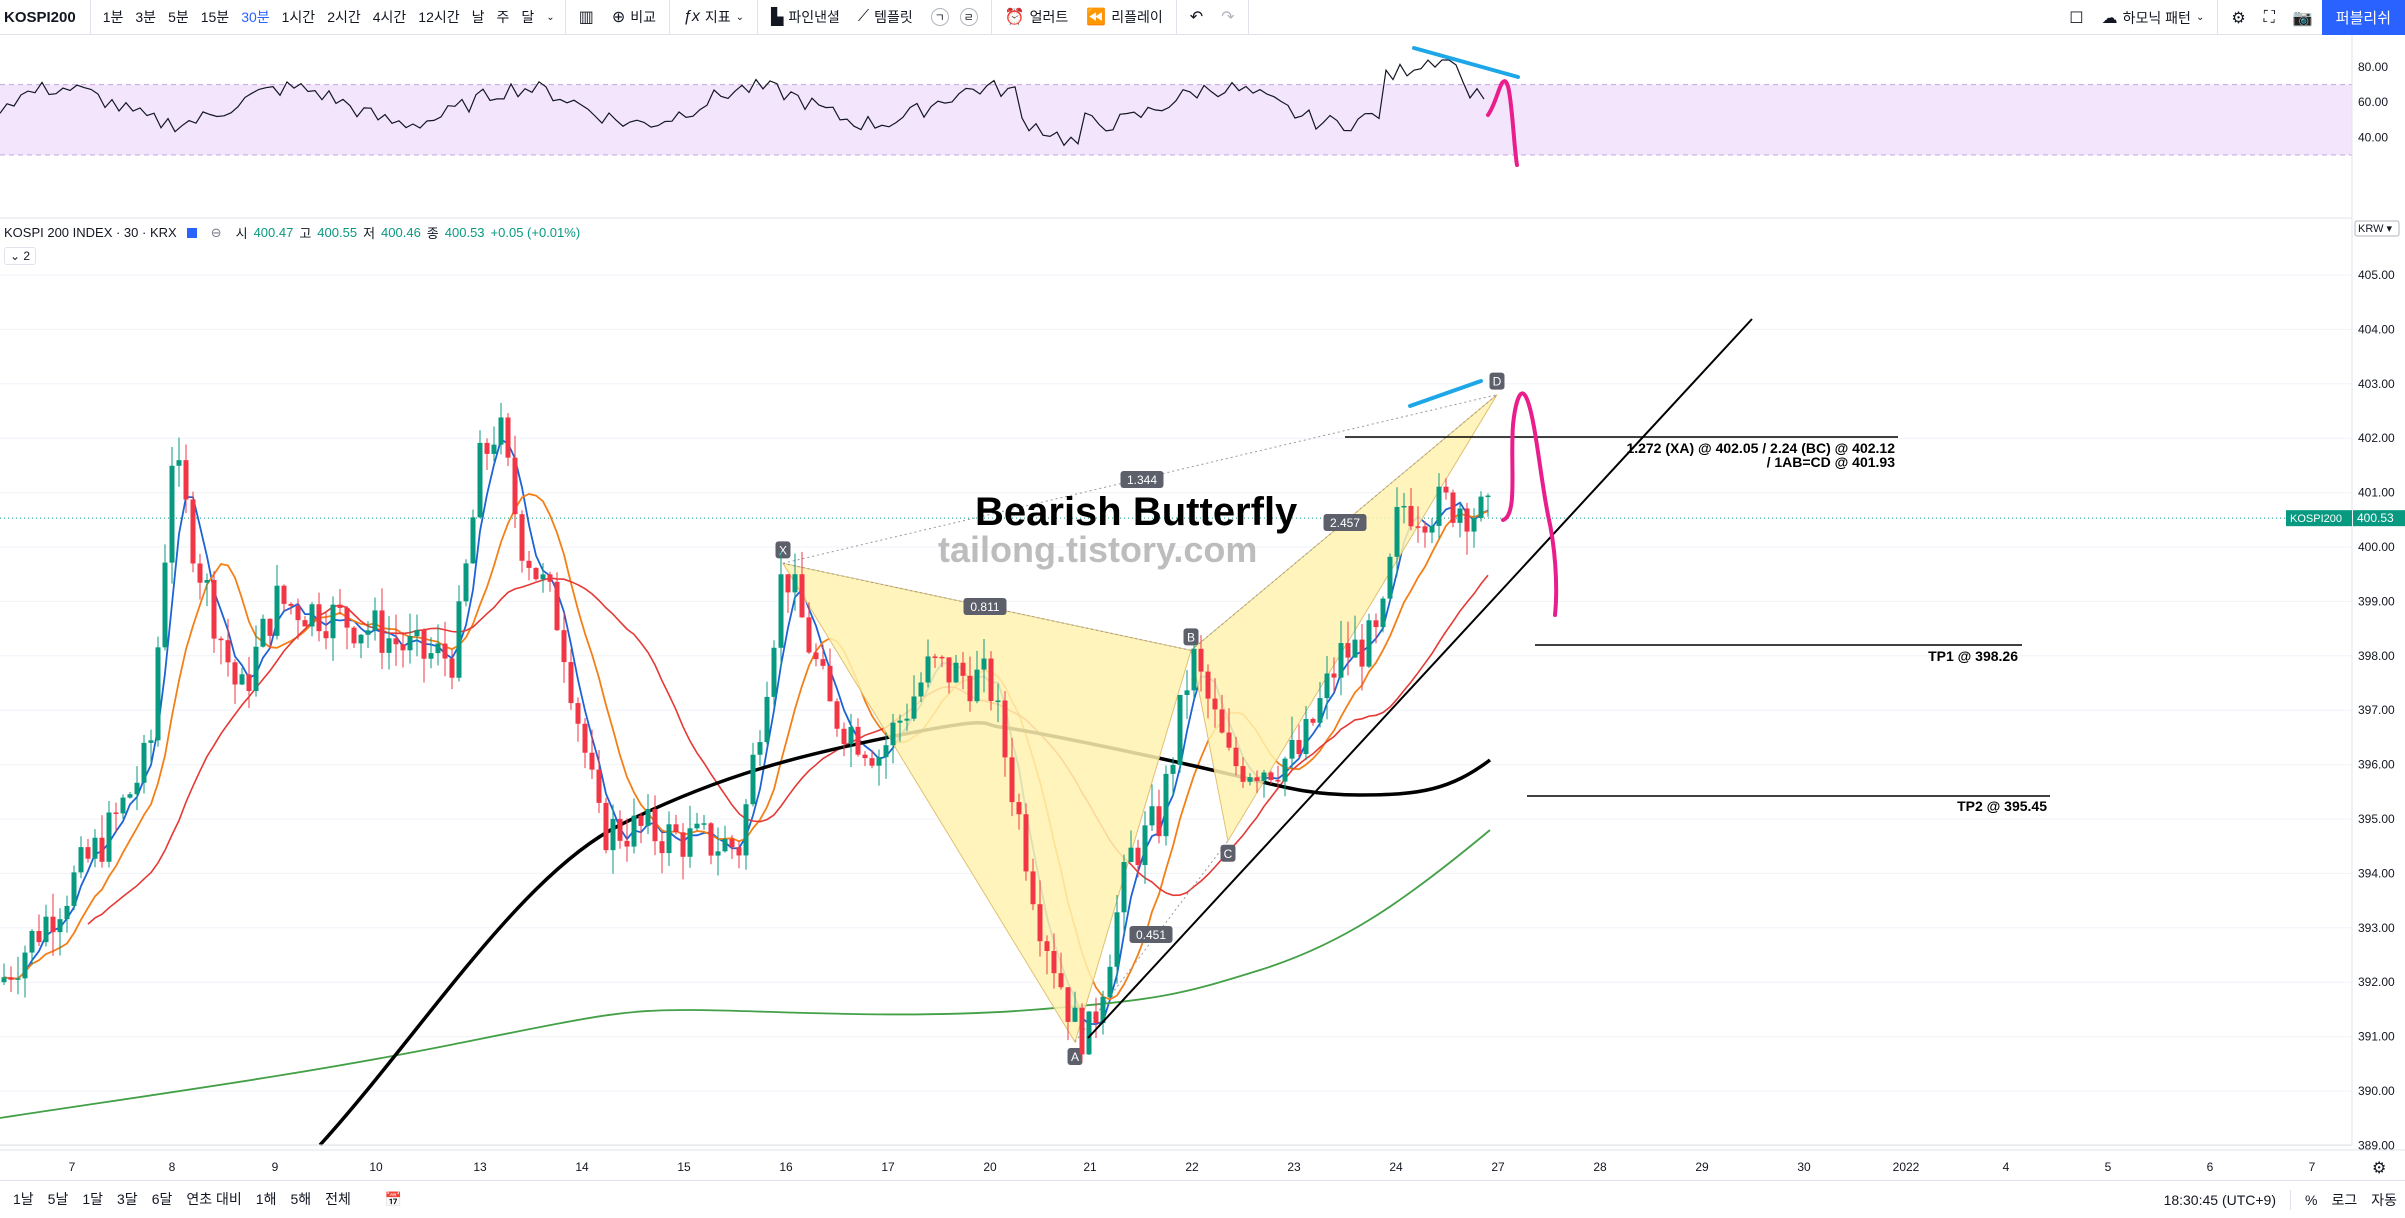 The width and height of the screenshot is (2405, 1218). What do you see at coordinates (127, 1199) in the screenshot?
I see `range-3: 3달` at bounding box center [127, 1199].